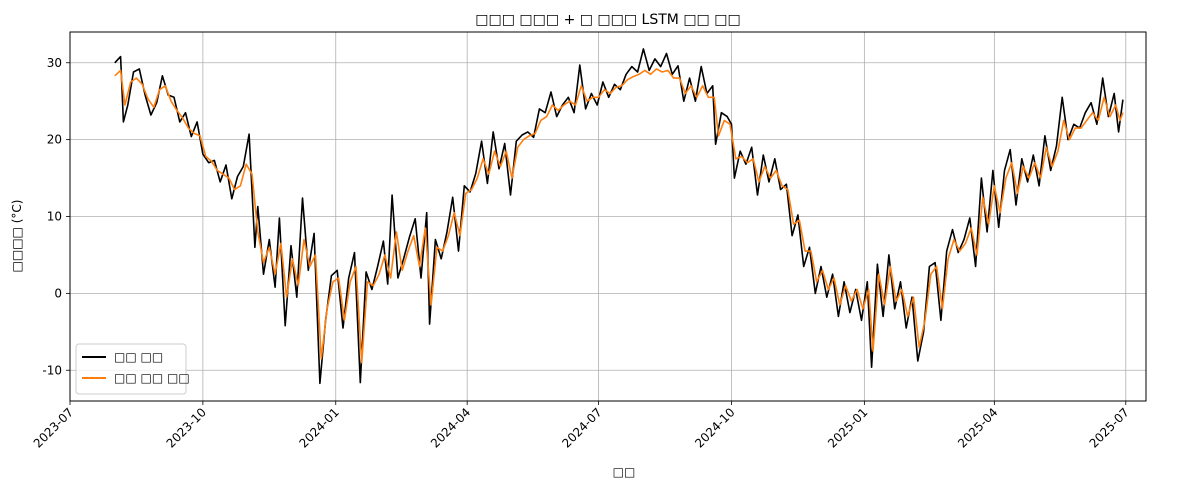 The image size is (1189, 490). Describe the element at coordinates (54, 217) in the screenshot. I see `y-tick-label: 10` at that location.